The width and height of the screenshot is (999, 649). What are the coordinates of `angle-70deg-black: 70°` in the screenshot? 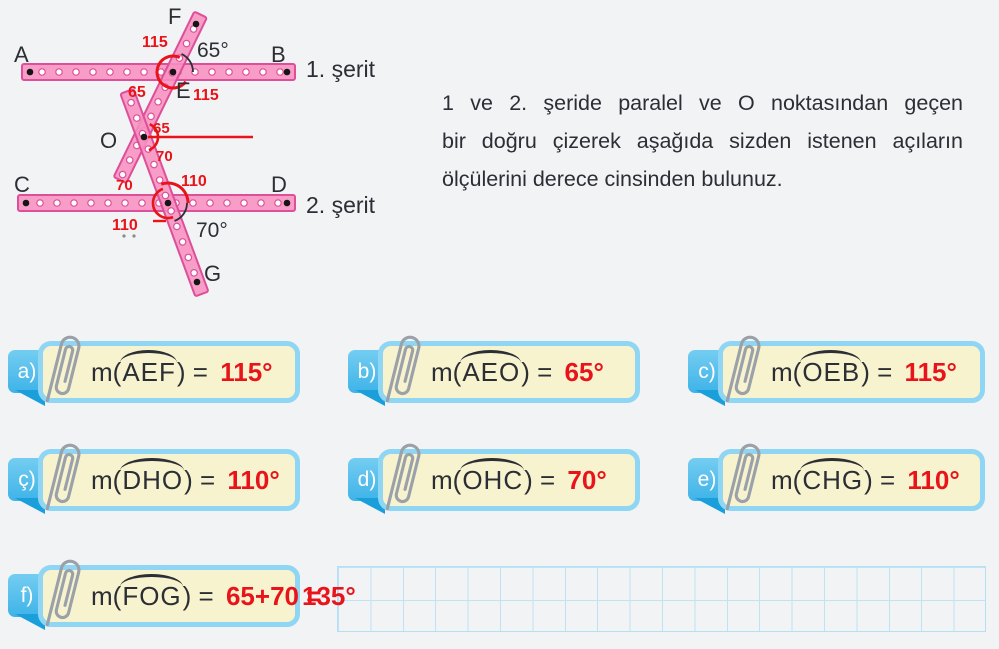 It's located at (212, 230).